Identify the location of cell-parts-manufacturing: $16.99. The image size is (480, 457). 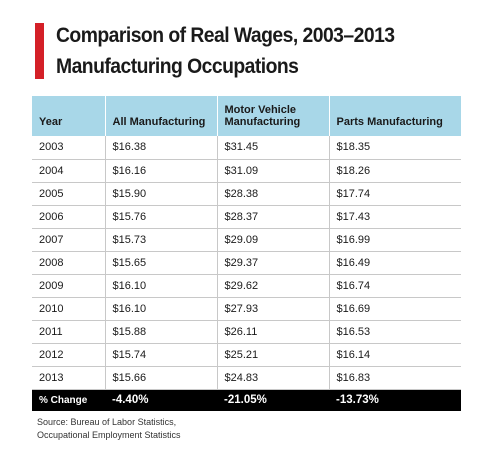
(394, 240).